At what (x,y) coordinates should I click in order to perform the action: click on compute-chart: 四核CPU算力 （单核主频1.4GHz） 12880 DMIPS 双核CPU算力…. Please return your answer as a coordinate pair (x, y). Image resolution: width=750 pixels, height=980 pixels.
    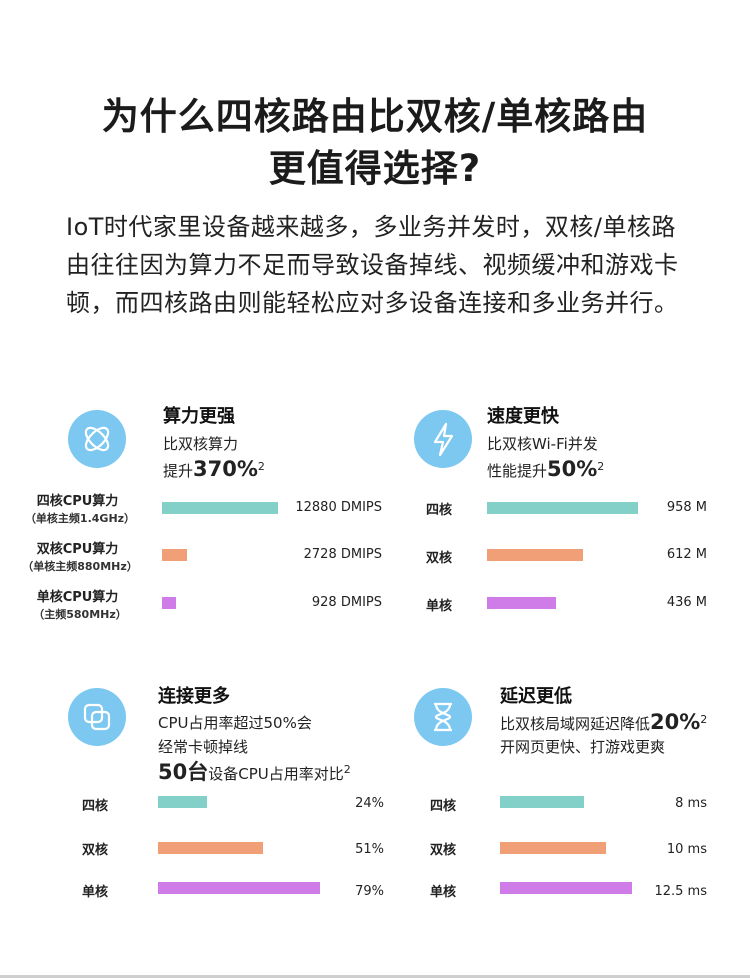
    Looking at the image, I should click on (192, 554).